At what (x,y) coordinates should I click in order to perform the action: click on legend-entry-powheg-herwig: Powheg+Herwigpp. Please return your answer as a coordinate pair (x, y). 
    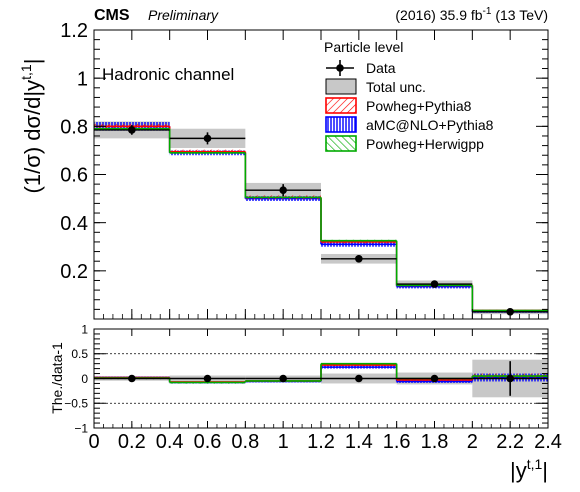
    Looking at the image, I should click on (404, 143).